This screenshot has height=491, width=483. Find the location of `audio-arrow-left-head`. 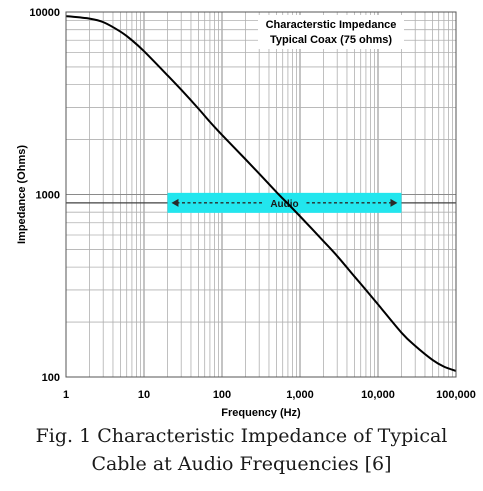

audio-arrow-left-head is located at coordinates (175, 202).